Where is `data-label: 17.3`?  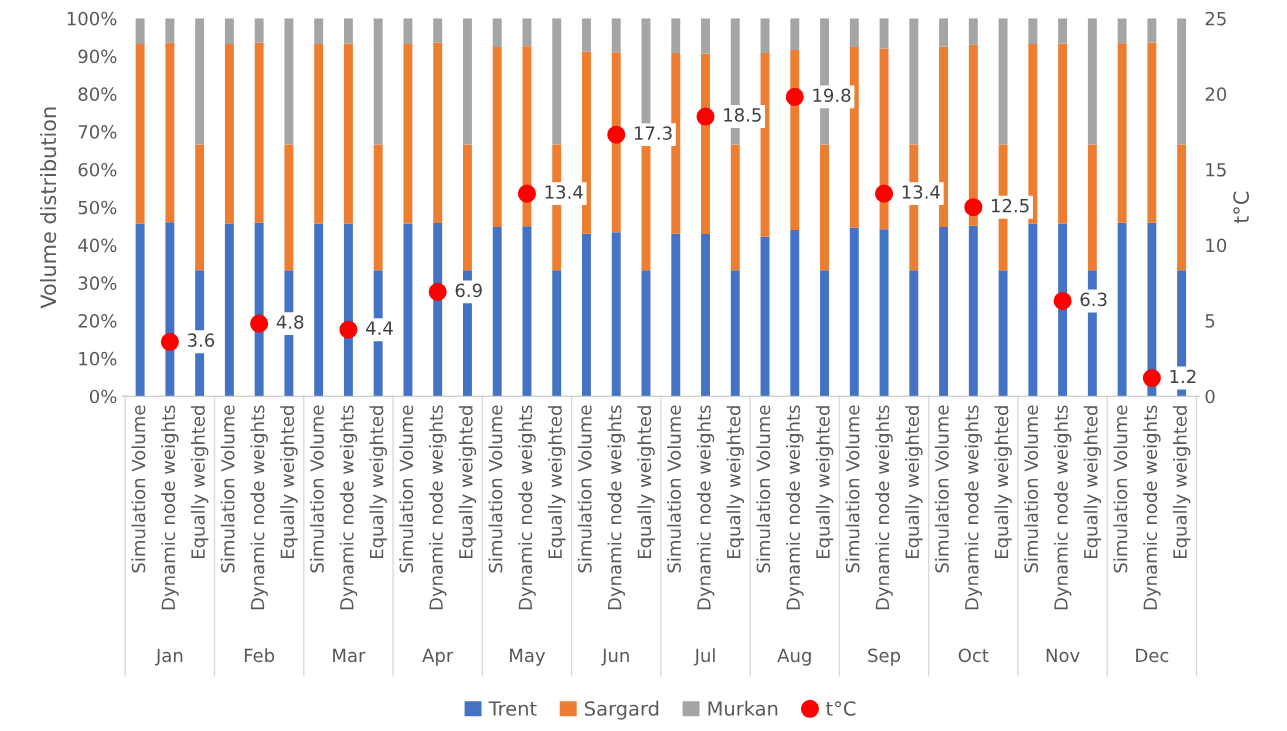
data-label: 17.3 is located at coordinates (653, 133).